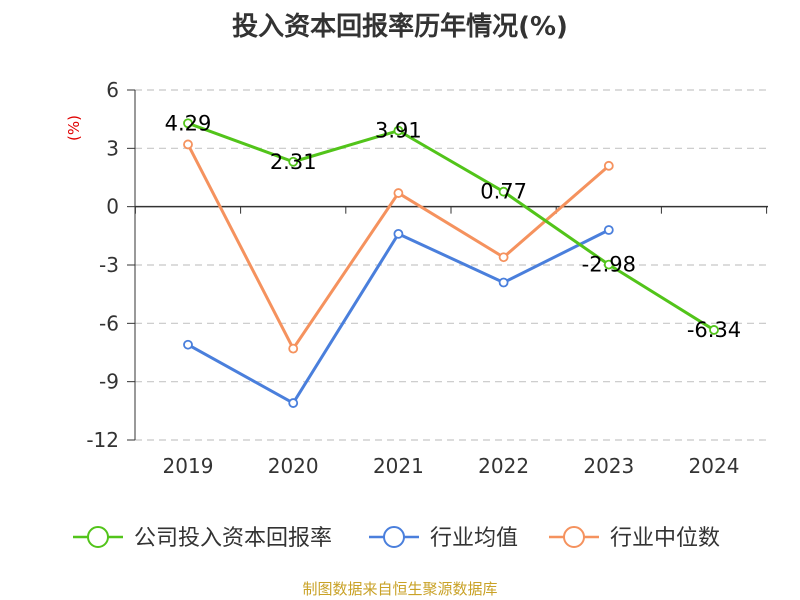 The height and width of the screenshot is (600, 800). What do you see at coordinates (714, 466) in the screenshot?
I see `x-tick-label: 2024` at bounding box center [714, 466].